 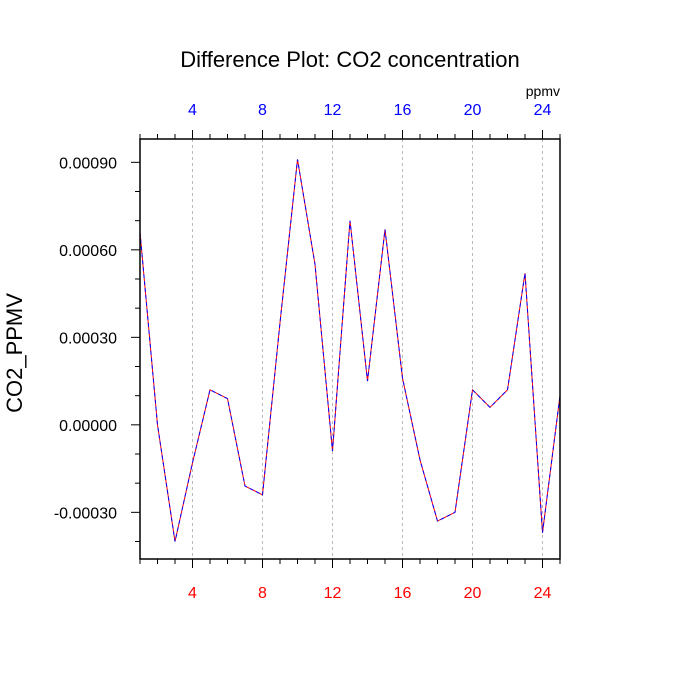 I want to click on y-tick-label: -0.00030, so click(x=85, y=513).